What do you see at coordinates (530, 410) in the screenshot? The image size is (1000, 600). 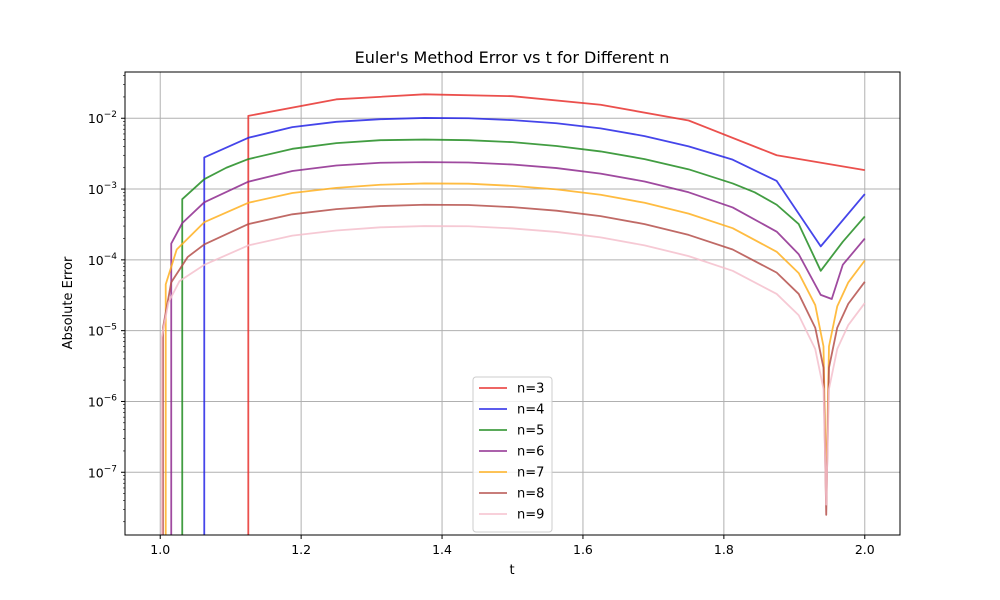 I see `legend-label: n=4` at bounding box center [530, 410].